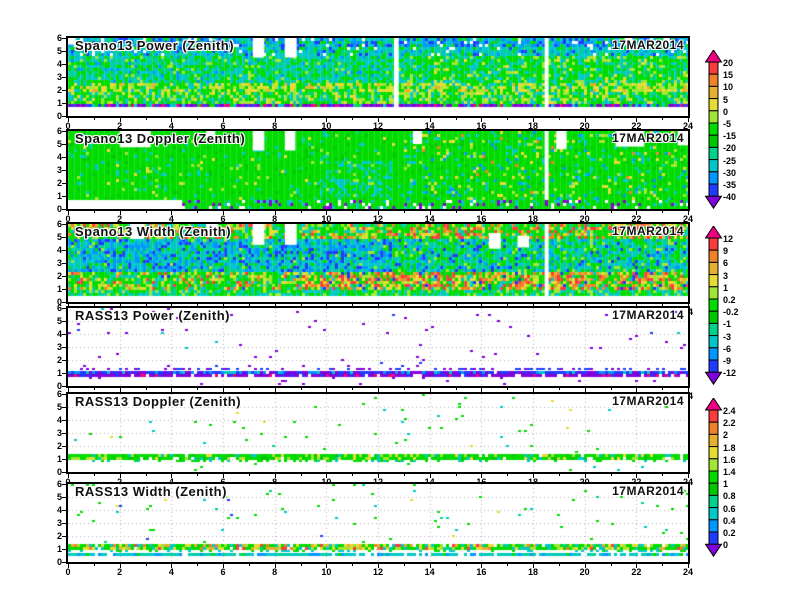 Image resolution: width=792 pixels, height=612 pixels. I want to click on heatmap-canvas-rass13-width-zenith, so click(378, 523).